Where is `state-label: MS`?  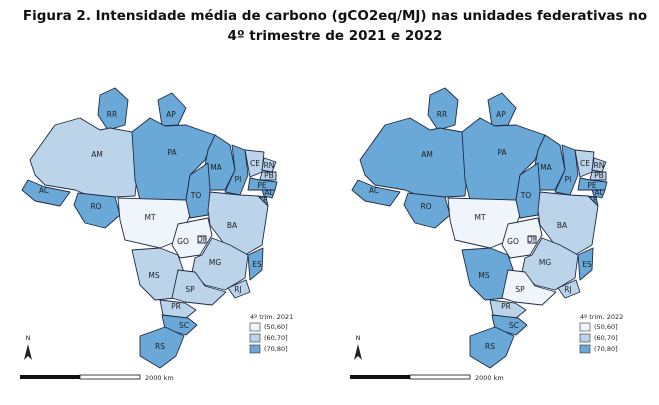
state-label: MS is located at coordinates (483, 275).